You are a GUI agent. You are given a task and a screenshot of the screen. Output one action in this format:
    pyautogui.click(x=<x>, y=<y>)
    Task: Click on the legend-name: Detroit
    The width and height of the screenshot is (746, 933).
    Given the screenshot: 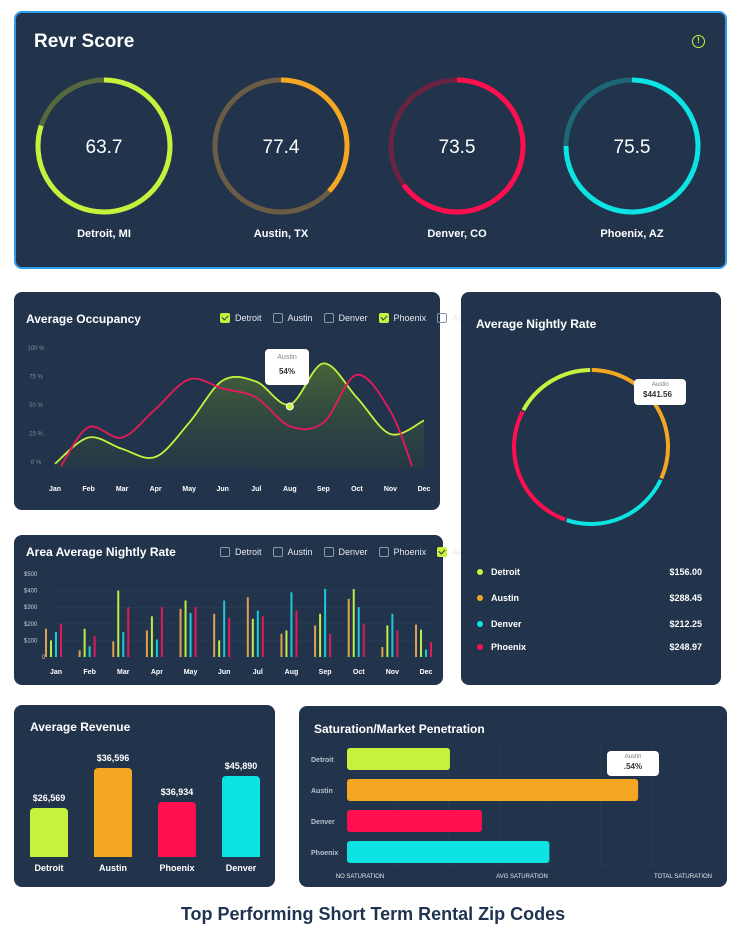 What is the action you would take?
    pyautogui.click(x=505, y=572)
    